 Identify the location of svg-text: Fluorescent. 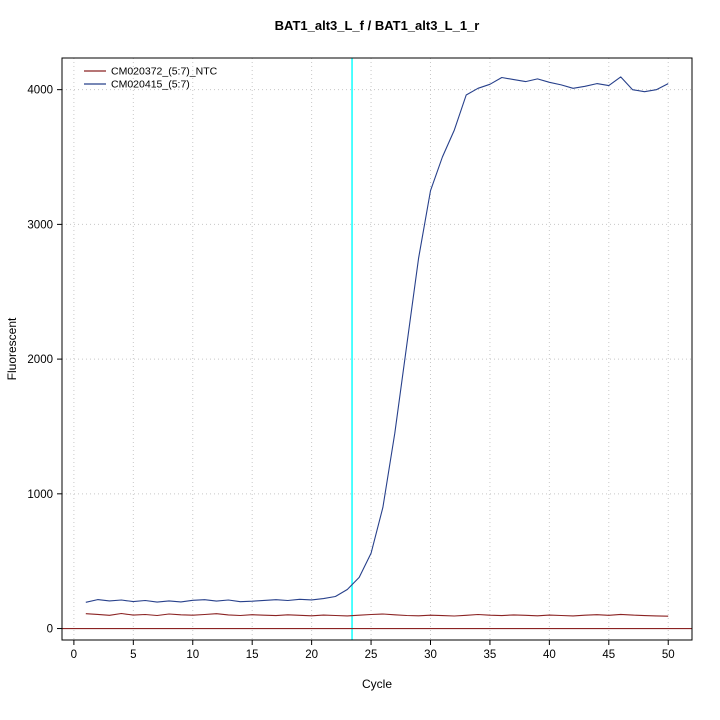
(12, 348).